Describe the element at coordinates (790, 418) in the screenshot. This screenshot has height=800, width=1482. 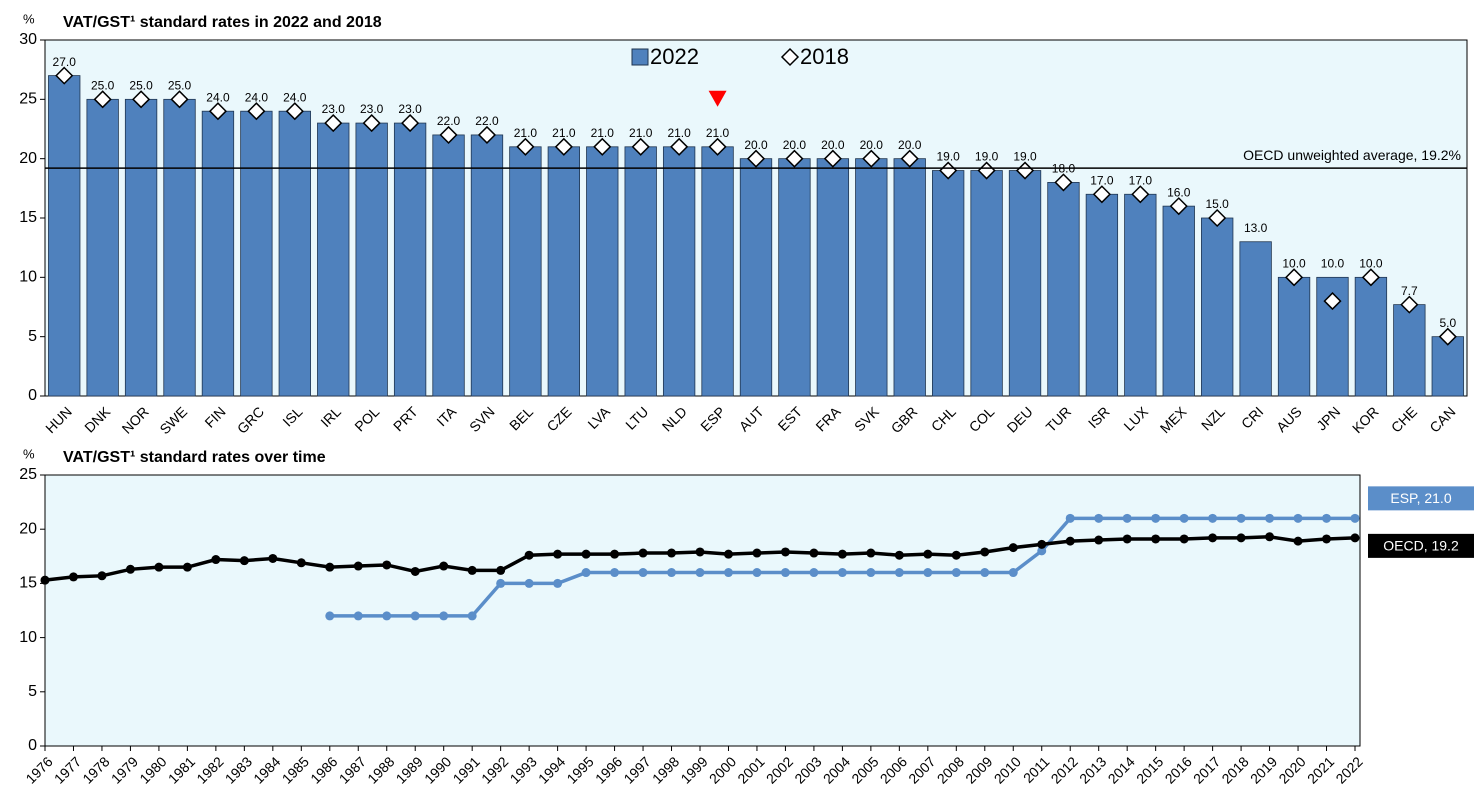
I see `x-tick-label: EST` at that location.